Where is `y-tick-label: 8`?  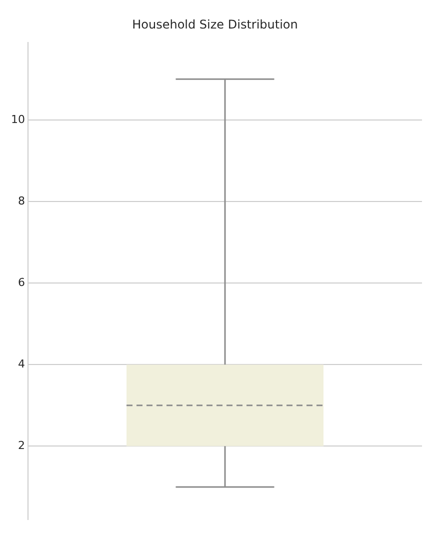 y-tick-label: 8 is located at coordinates (21, 201).